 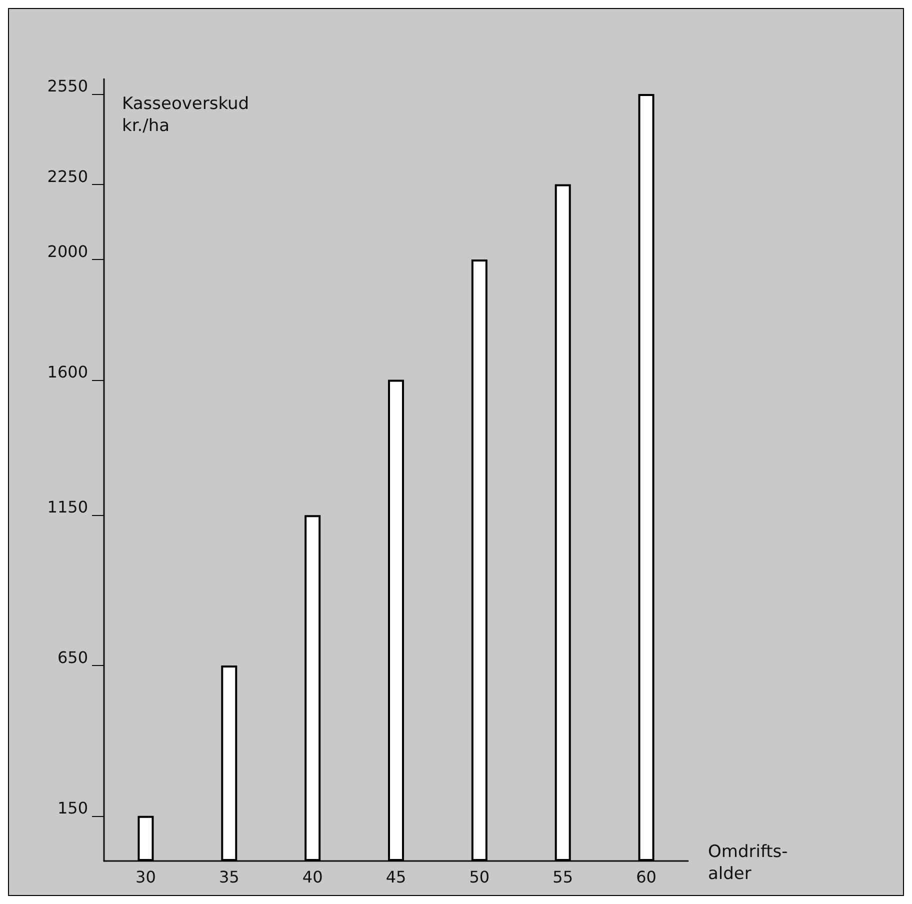 I want to click on y-tick-label: 1150, so click(x=67, y=507).